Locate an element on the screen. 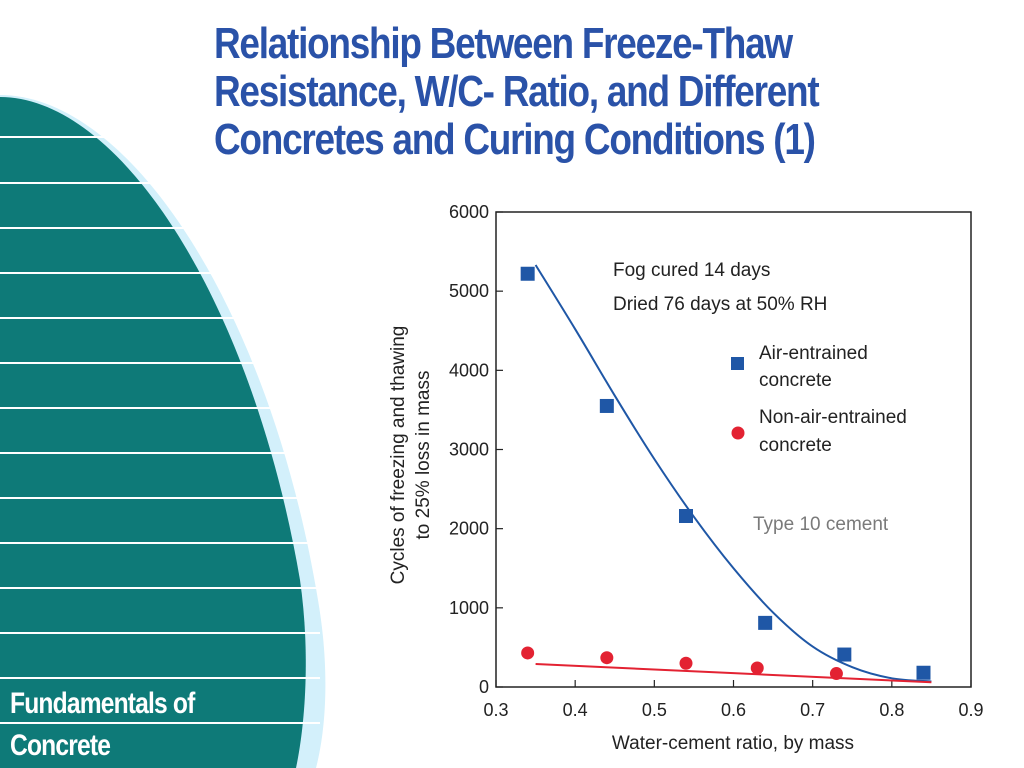 Image resolution: width=1024 pixels, height=768 pixels. x-tick-label-0: 0.3 is located at coordinates (495, 710).